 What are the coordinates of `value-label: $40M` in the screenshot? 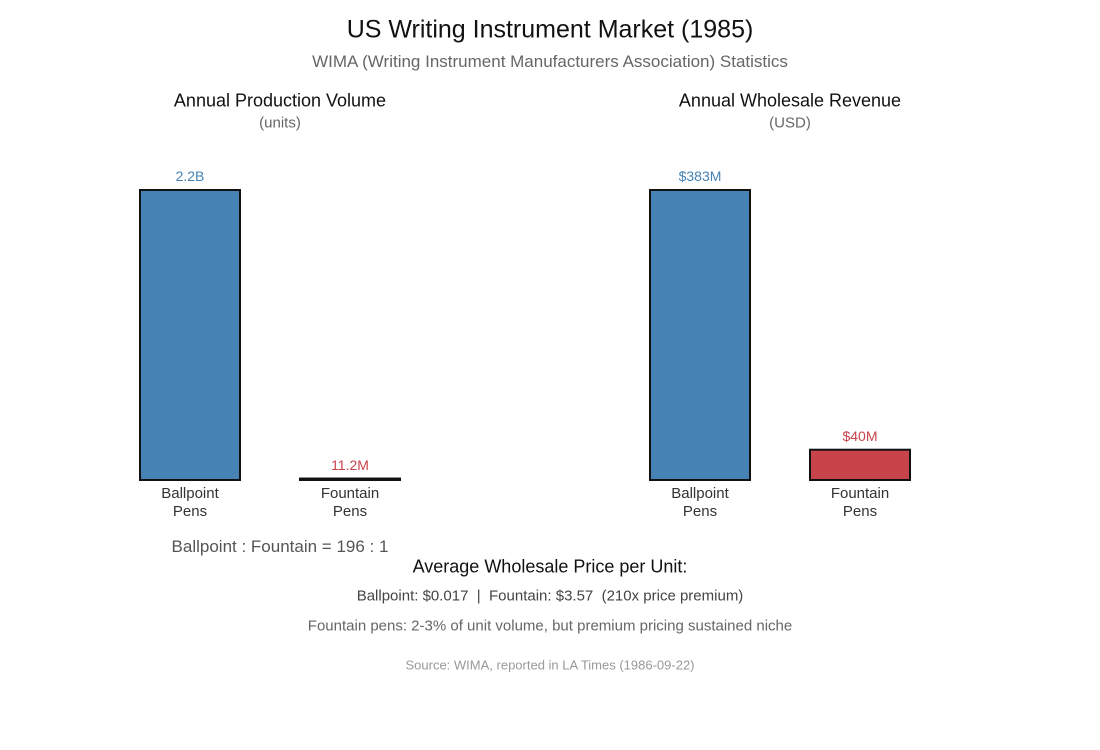 It's located at (860, 435).